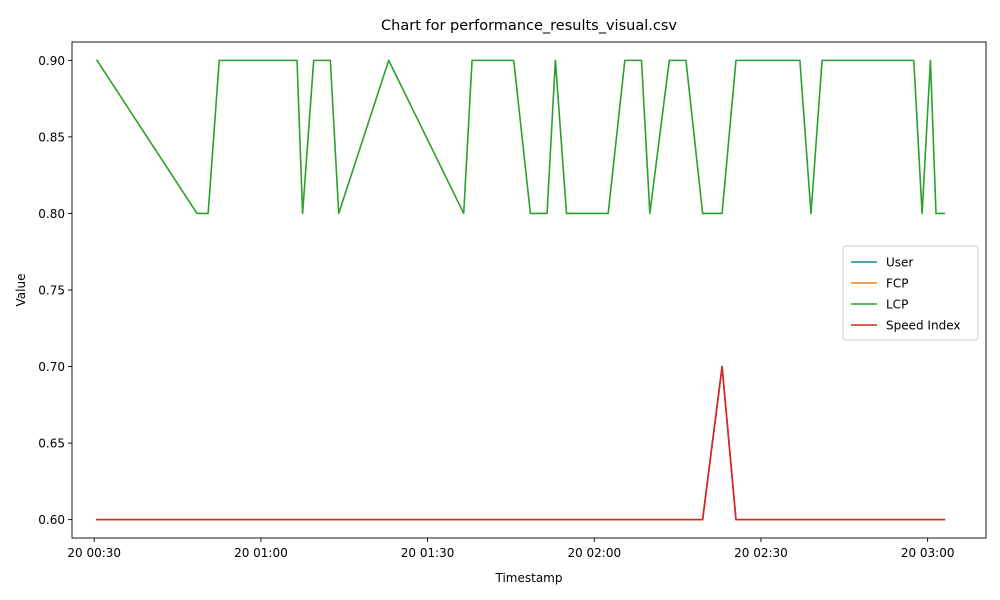 The height and width of the screenshot is (600, 1000). What do you see at coordinates (51, 291) in the screenshot?
I see `y-tick-label: 0.75` at bounding box center [51, 291].